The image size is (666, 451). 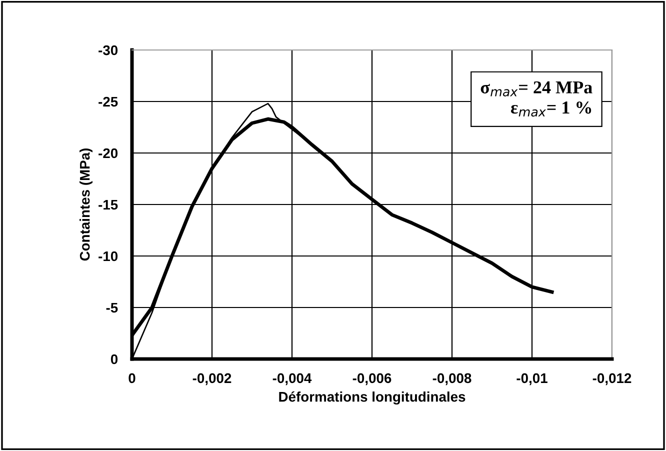 What do you see at coordinates (532, 379) in the screenshot?
I see `x-tick-label: -0,01` at bounding box center [532, 379].